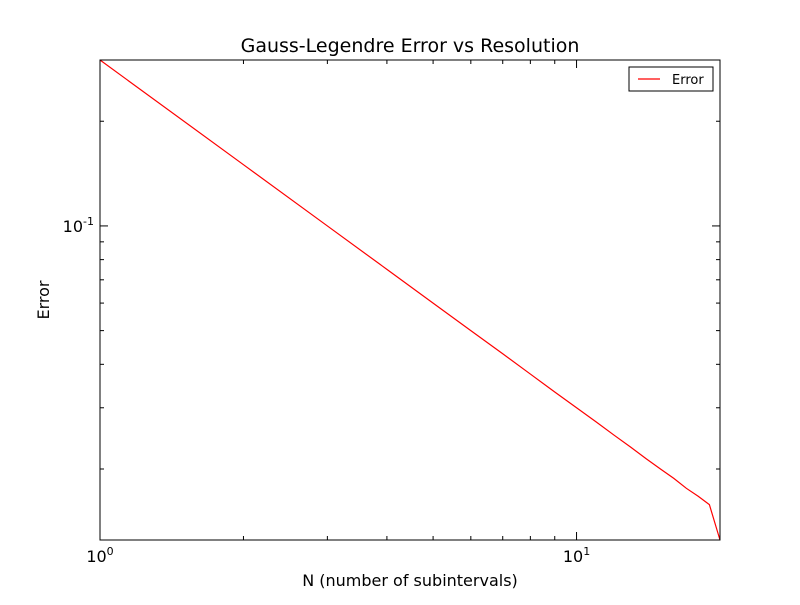 This screenshot has width=800, height=605. I want to click on y-tick-label: 10-1, so click(78, 225).